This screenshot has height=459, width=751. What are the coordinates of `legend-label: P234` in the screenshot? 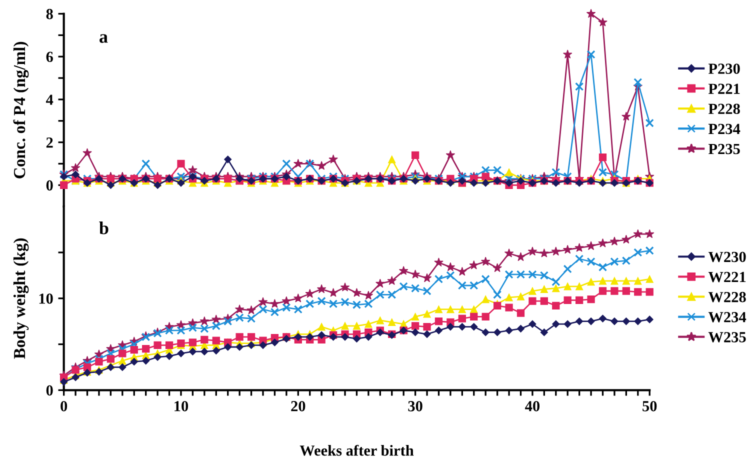 It's located at (724, 129).